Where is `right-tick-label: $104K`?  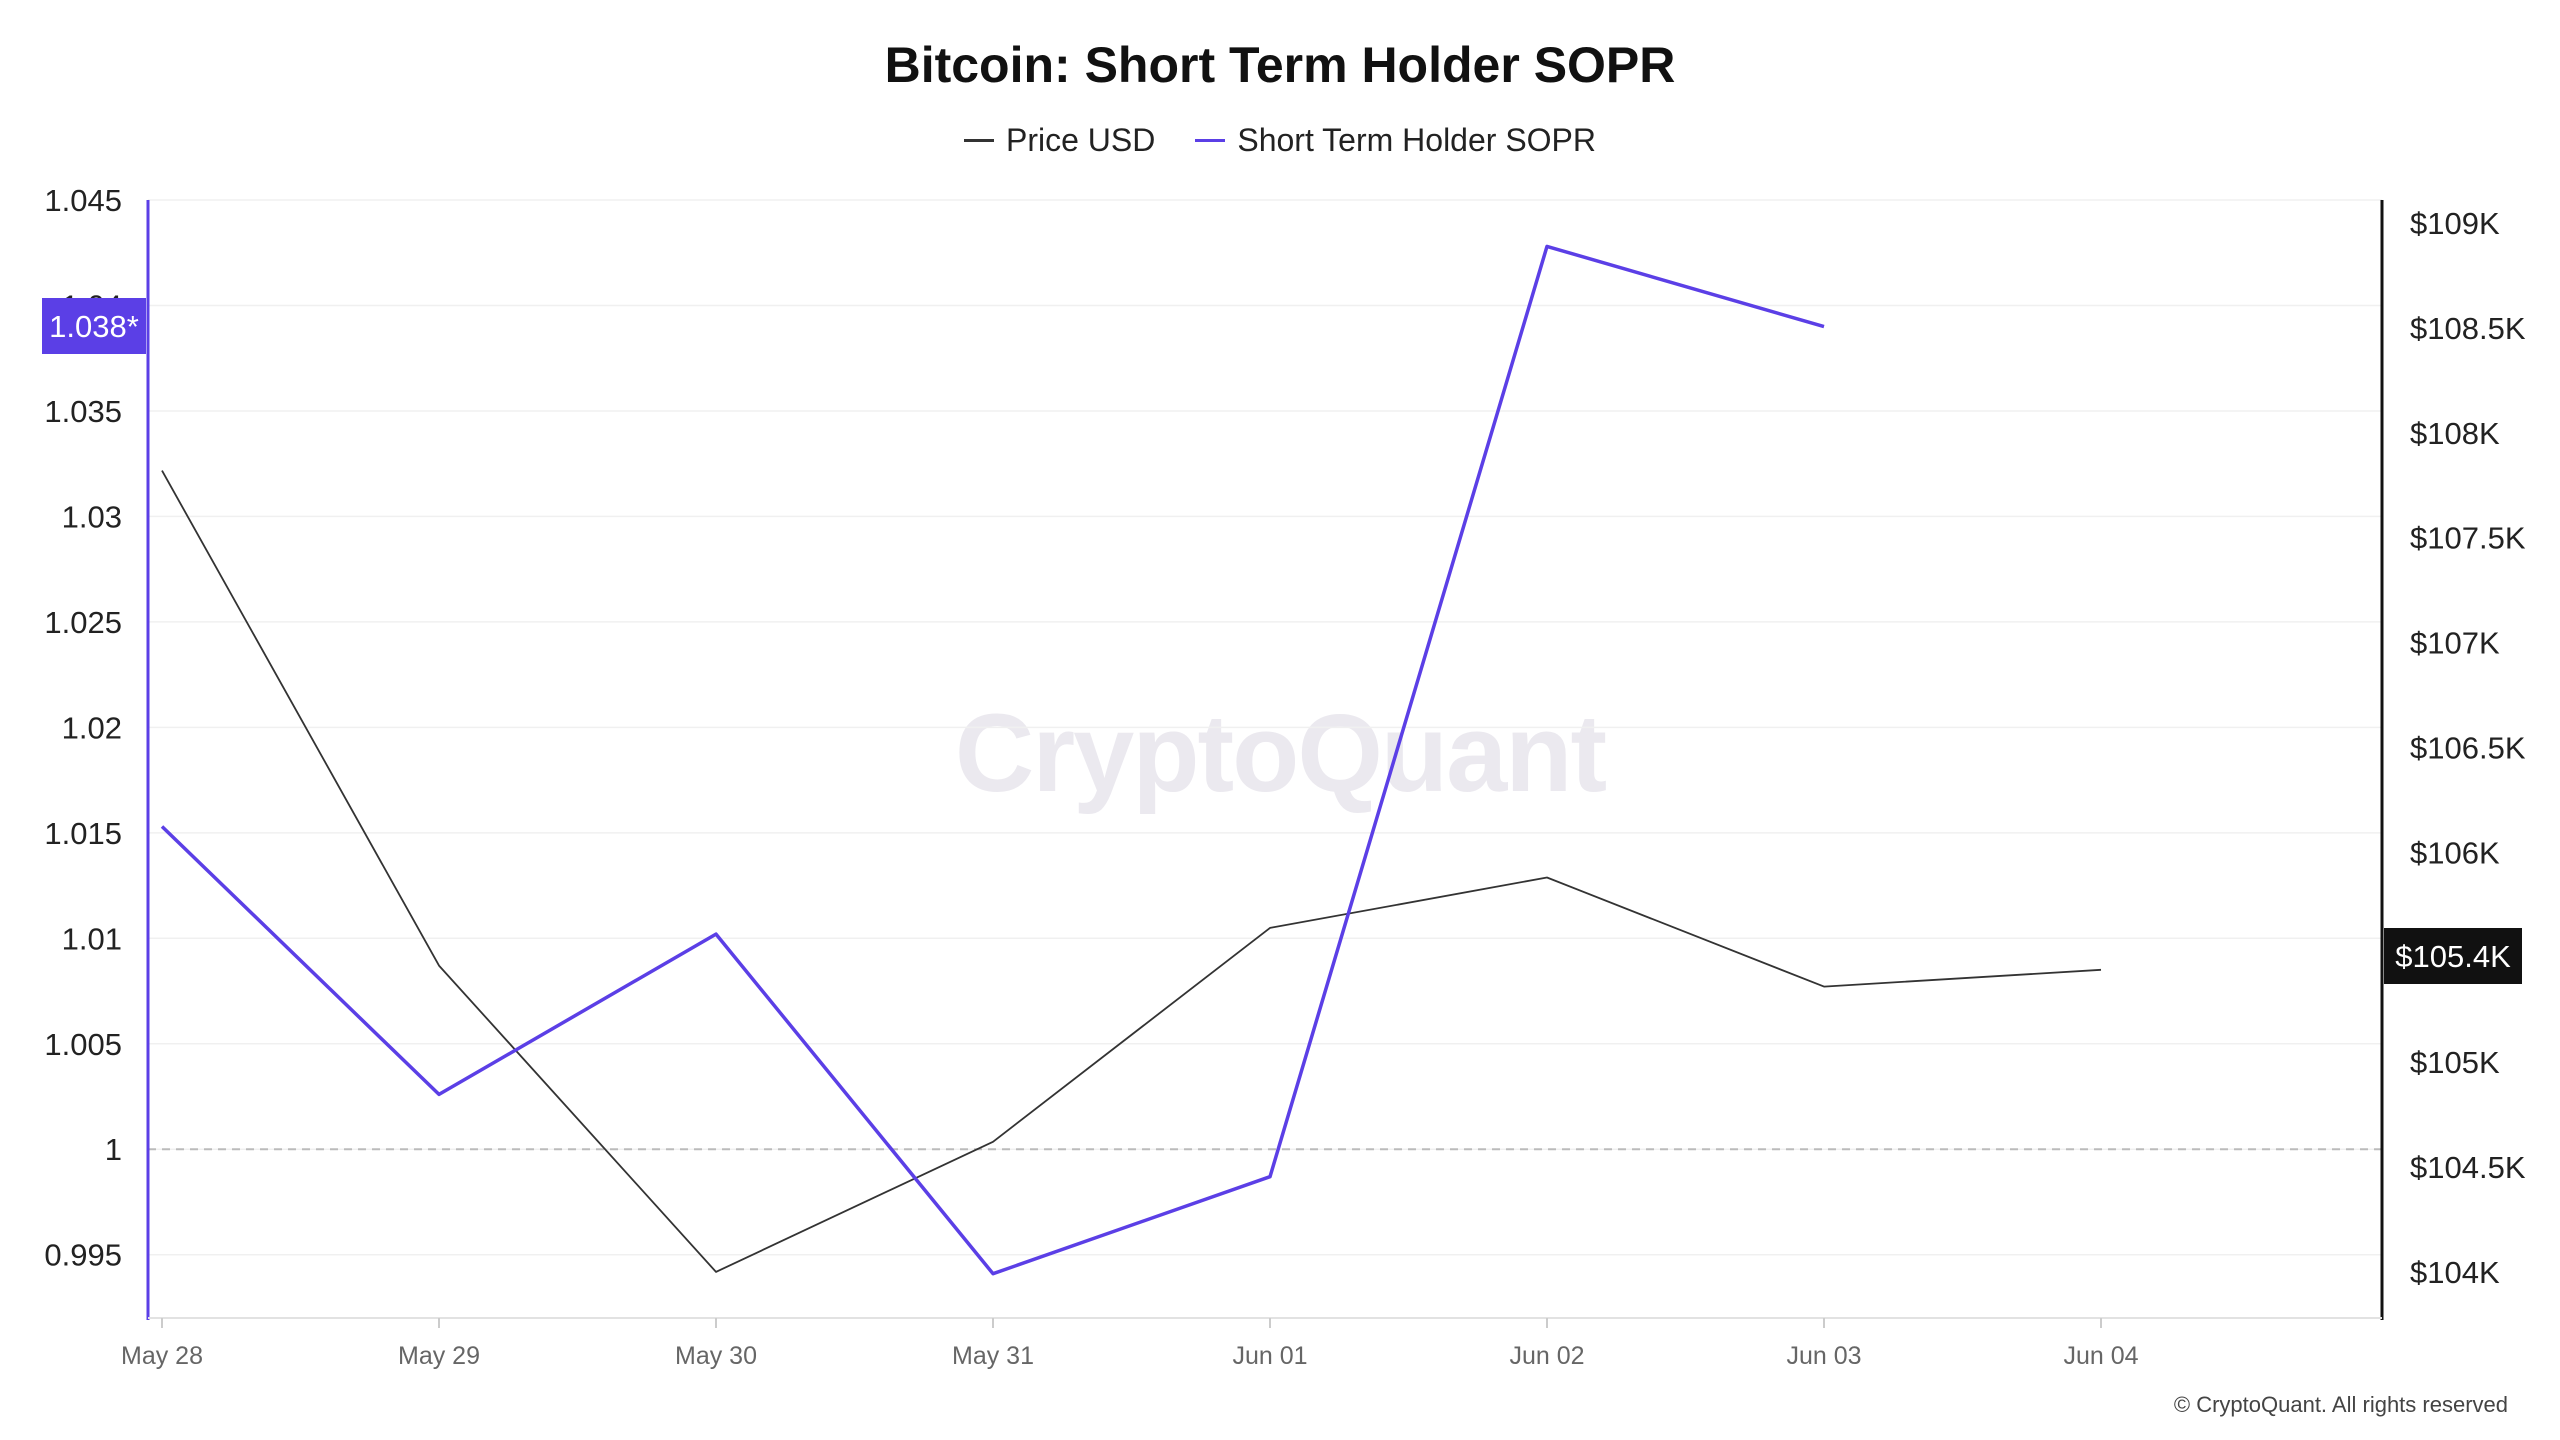
right-tick-label: $104K is located at coordinates (2455, 1272).